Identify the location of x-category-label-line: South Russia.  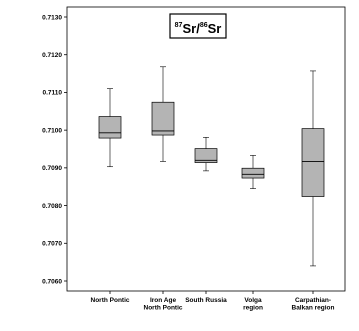
(206, 300).